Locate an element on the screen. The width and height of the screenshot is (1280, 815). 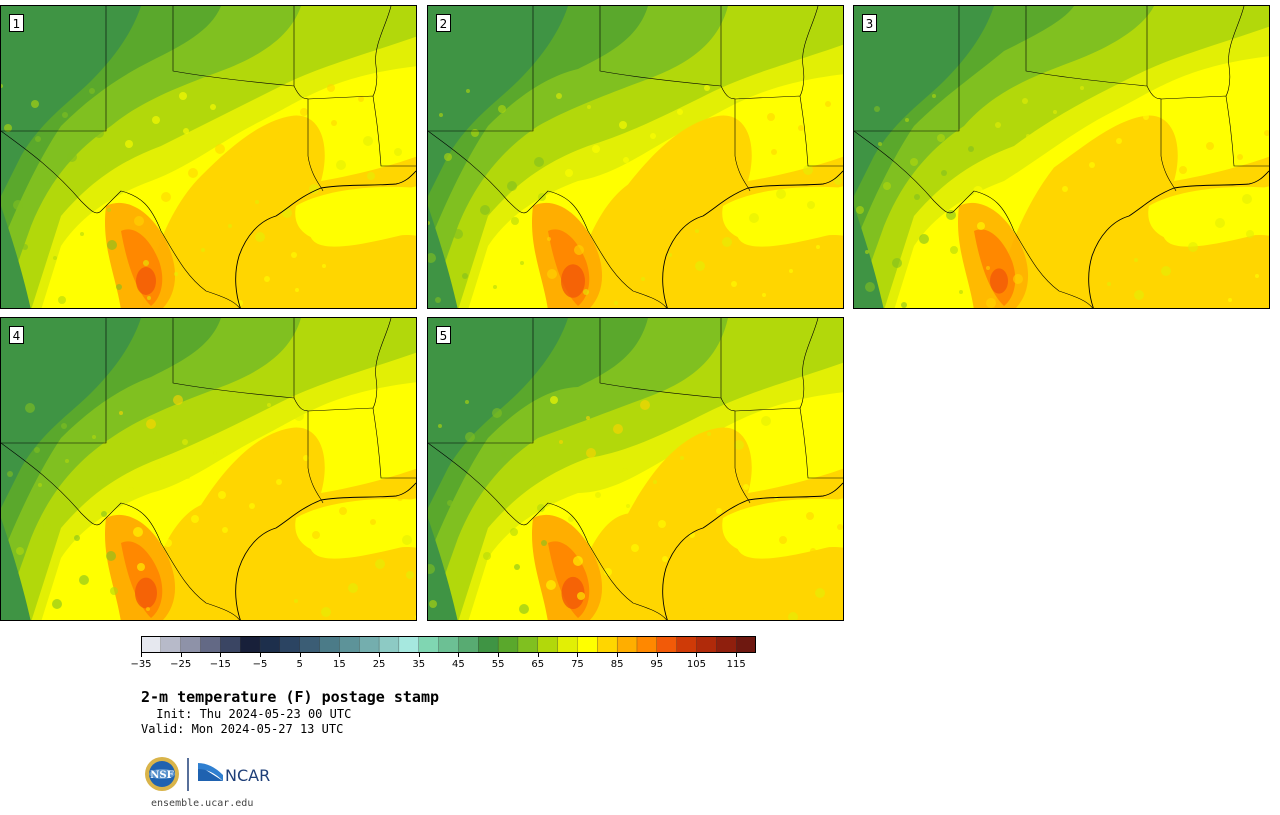
colorbar-tick-label: 25 is located at coordinates (379, 664).